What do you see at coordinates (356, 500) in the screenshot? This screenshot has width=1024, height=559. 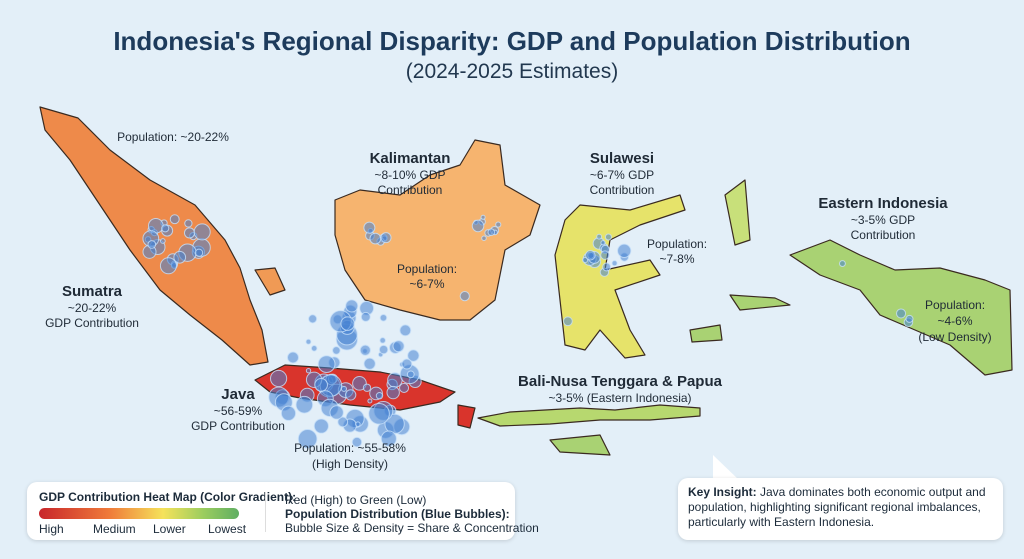 I see `gradient-desc: Red (High) to Green (Low)` at bounding box center [356, 500].